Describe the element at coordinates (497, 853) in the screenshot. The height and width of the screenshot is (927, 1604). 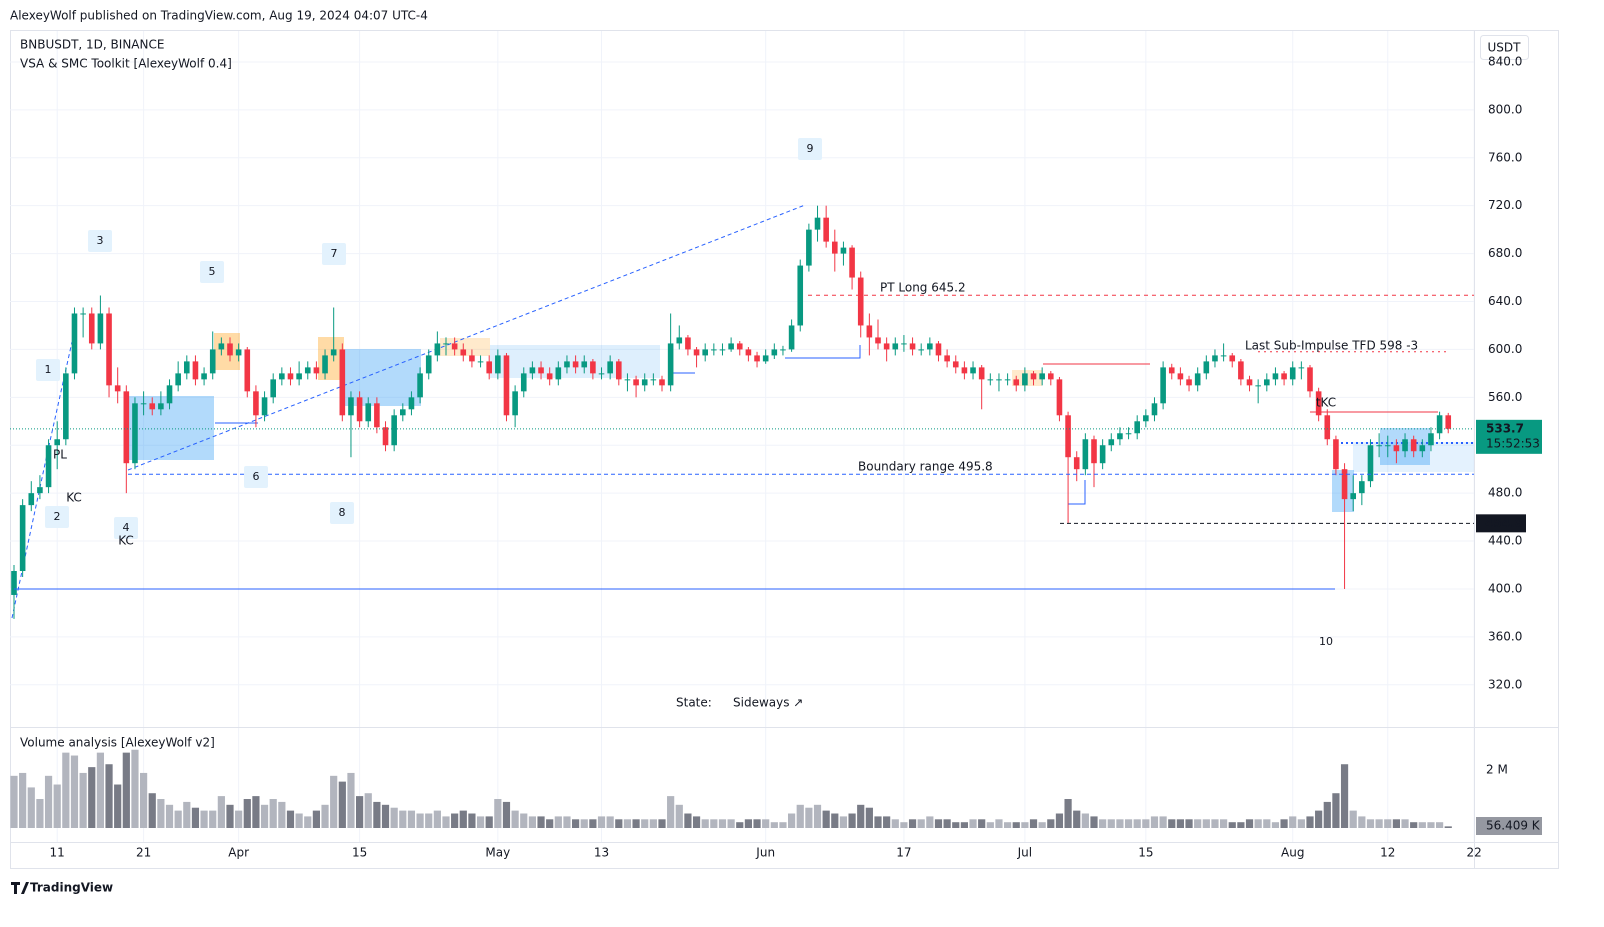
I see `x-tick-label: May` at that location.